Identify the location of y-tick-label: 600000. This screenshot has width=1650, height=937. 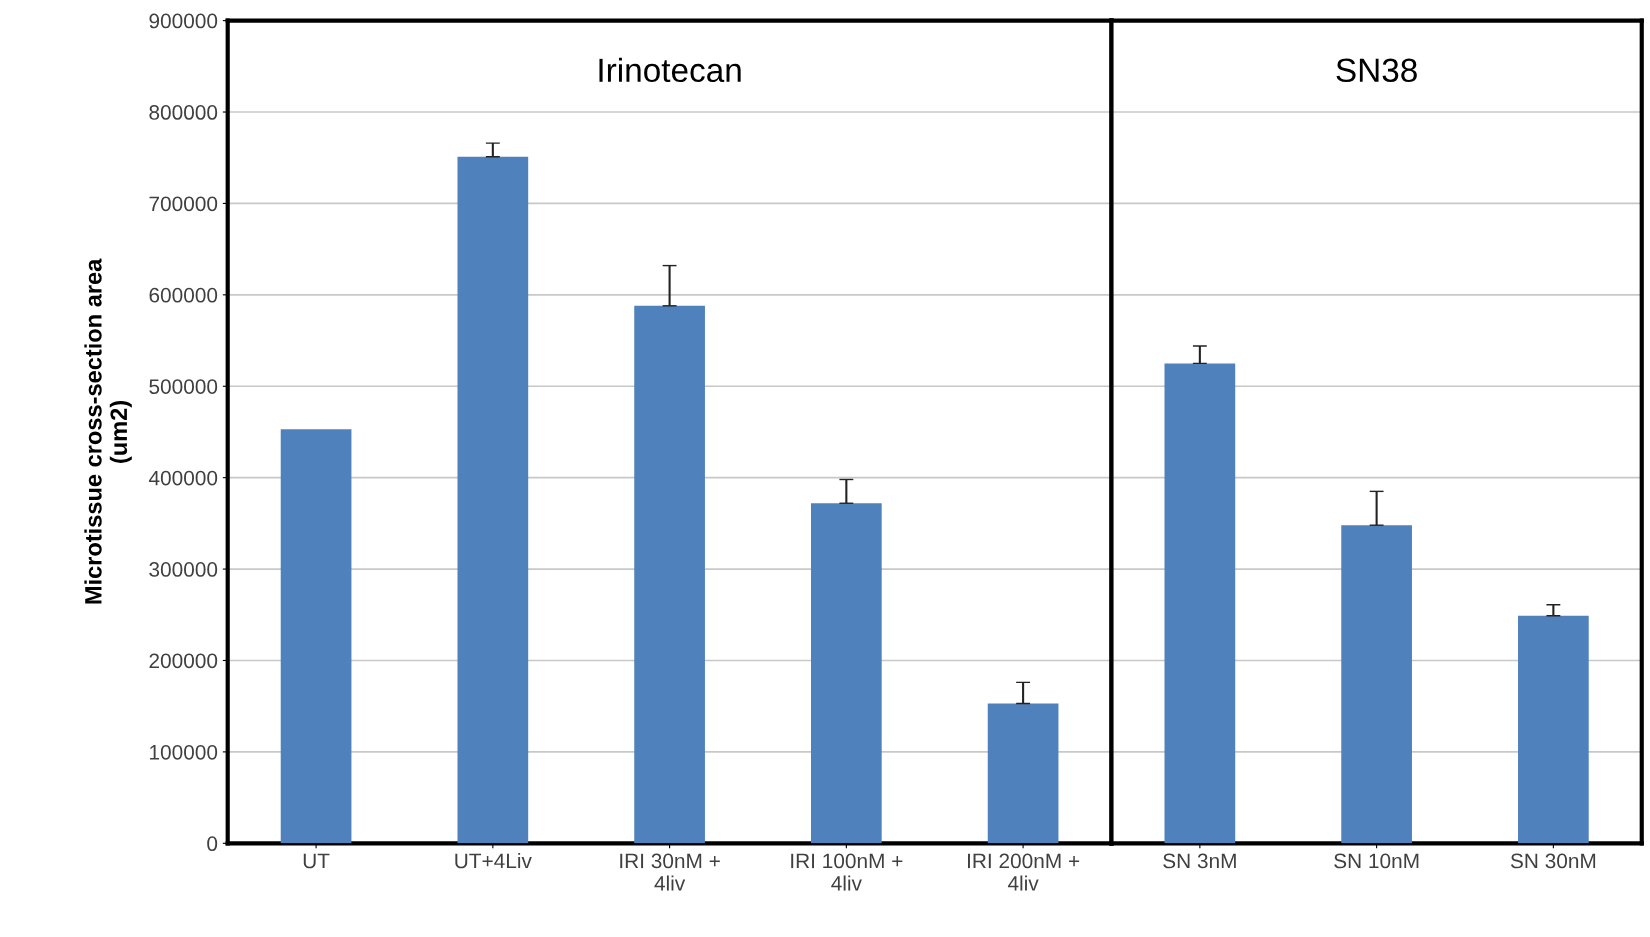
(183, 295).